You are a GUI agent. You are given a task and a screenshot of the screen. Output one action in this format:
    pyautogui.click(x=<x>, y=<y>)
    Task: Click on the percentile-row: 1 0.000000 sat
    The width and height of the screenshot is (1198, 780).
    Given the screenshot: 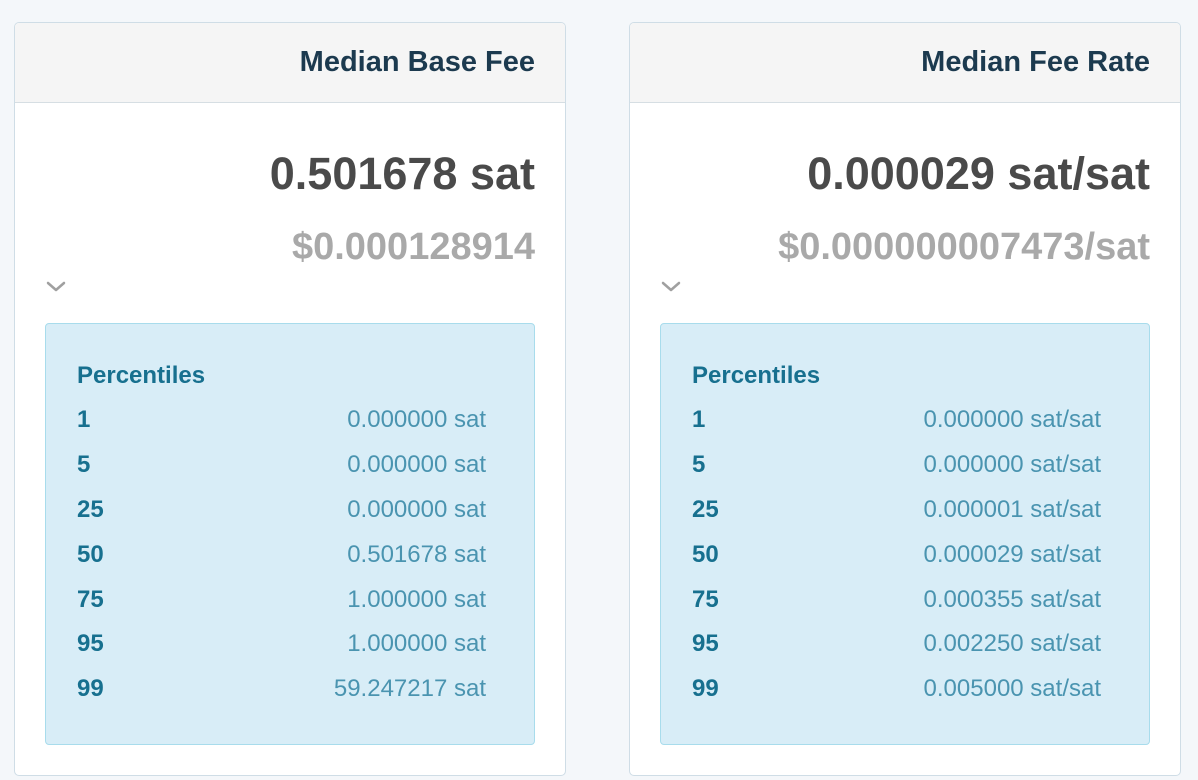 What is the action you would take?
    pyautogui.click(x=281, y=420)
    